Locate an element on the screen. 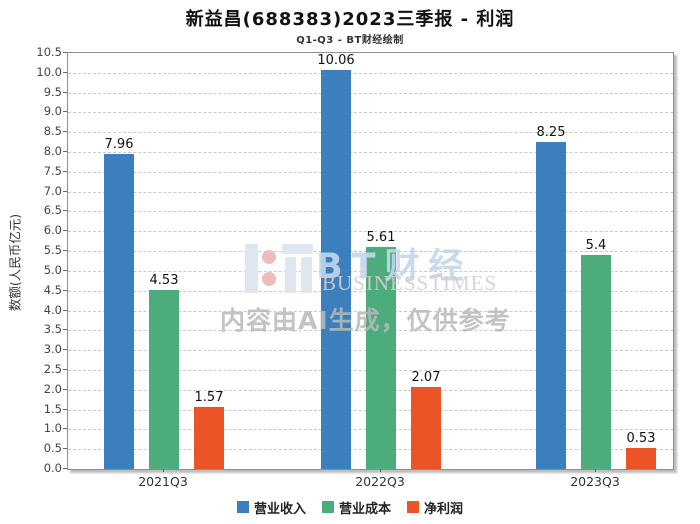  y-tick-label: 0.0 is located at coordinates (52, 468).